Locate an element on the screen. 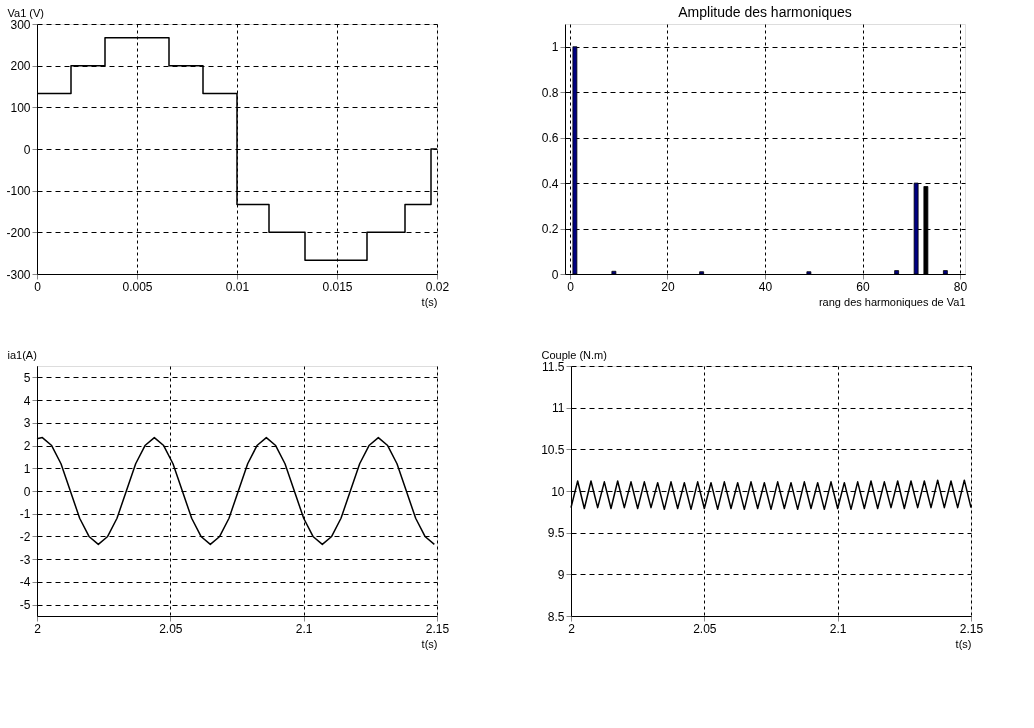 Image resolution: width=1034 pixels, height=728 pixels. y-tick-label: 2 is located at coordinates (27, 446).